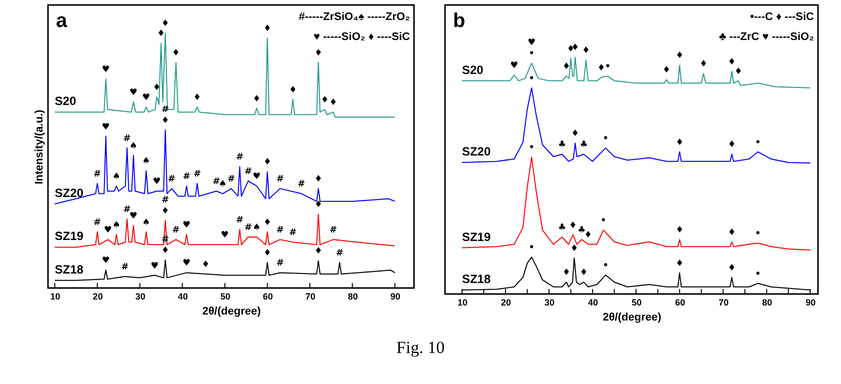 Image resolution: width=841 pixels, height=384 pixels. What do you see at coordinates (782, 17) in the screenshot?
I see `text: •---C ♦ ---SiC` at bounding box center [782, 17].